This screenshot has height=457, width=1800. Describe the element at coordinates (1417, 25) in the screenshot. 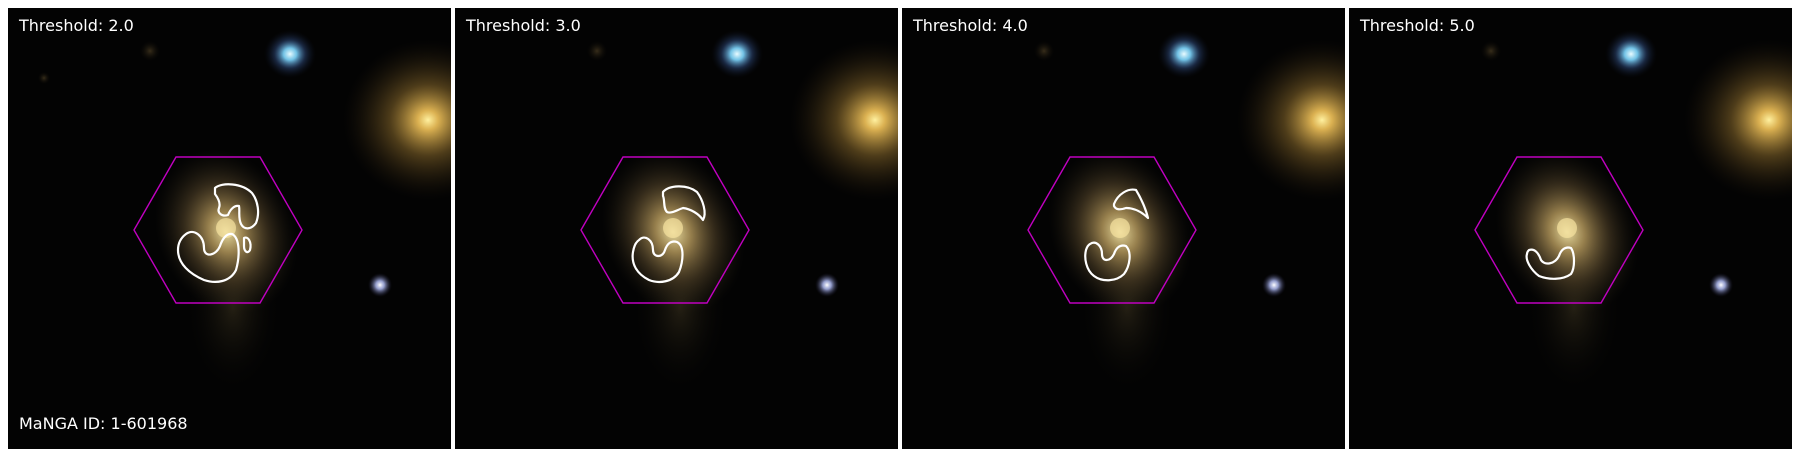

I see `threshold-label: Threshold: 5.0` at that location.